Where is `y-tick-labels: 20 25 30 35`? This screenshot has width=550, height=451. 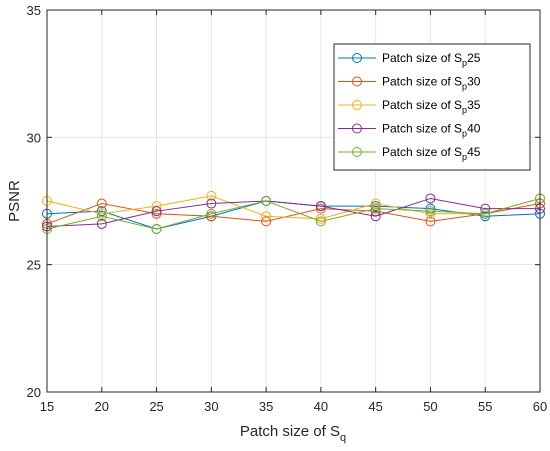
y-tick-labels: 20 25 30 35 is located at coordinates (34, 201).